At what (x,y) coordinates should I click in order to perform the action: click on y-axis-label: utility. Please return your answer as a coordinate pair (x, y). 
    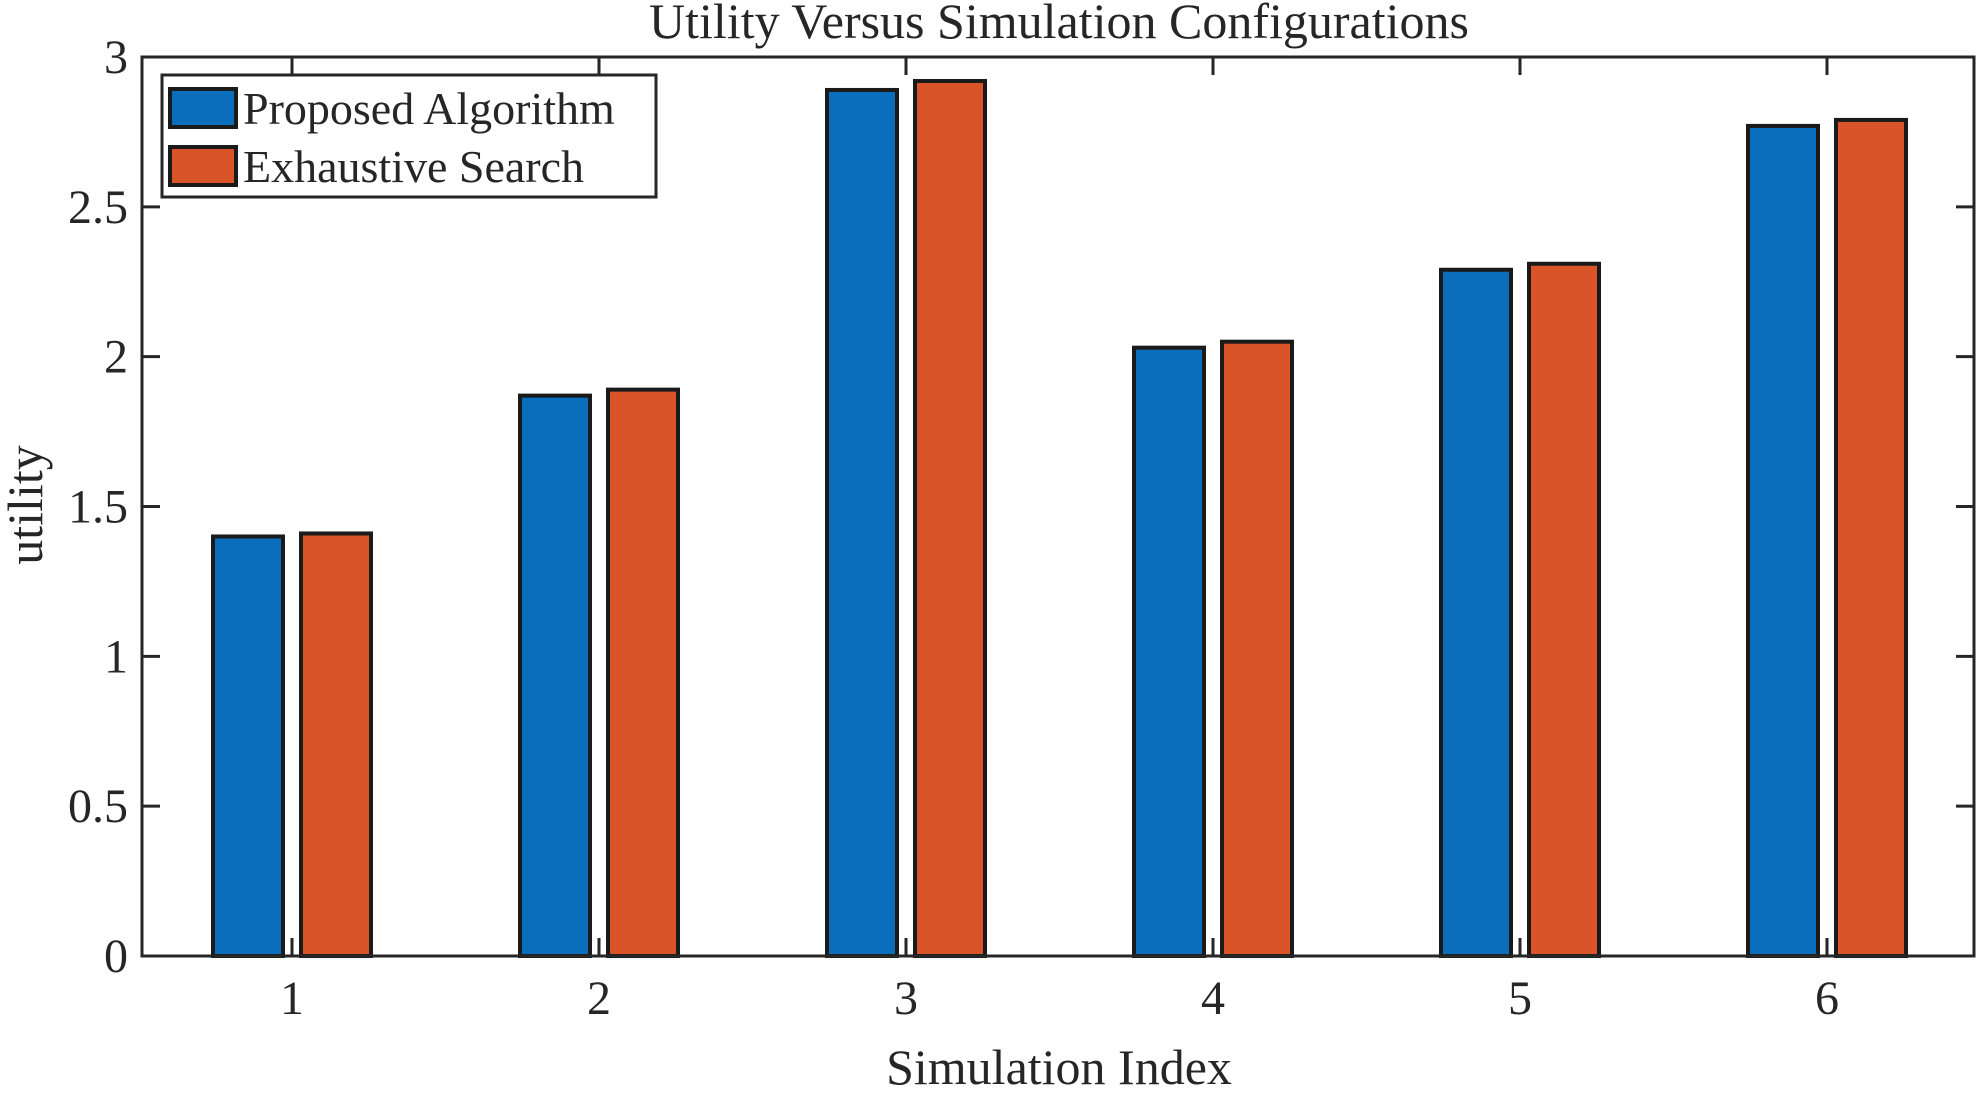
    Looking at the image, I should click on (26, 504).